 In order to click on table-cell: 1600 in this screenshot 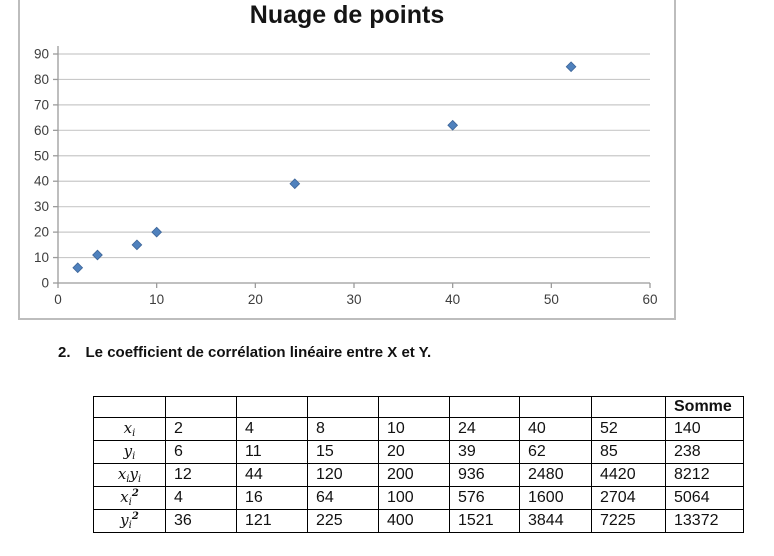, I will do `click(555, 498)`.